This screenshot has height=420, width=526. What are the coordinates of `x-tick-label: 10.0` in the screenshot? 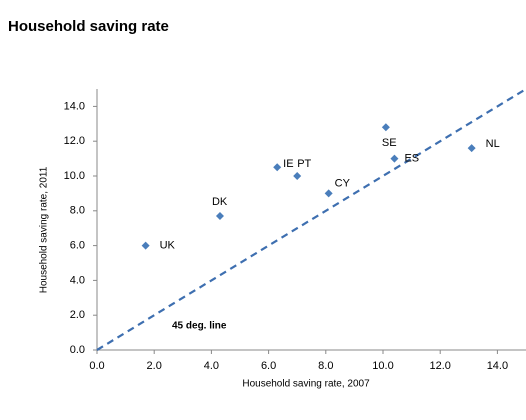 It's located at (382, 366).